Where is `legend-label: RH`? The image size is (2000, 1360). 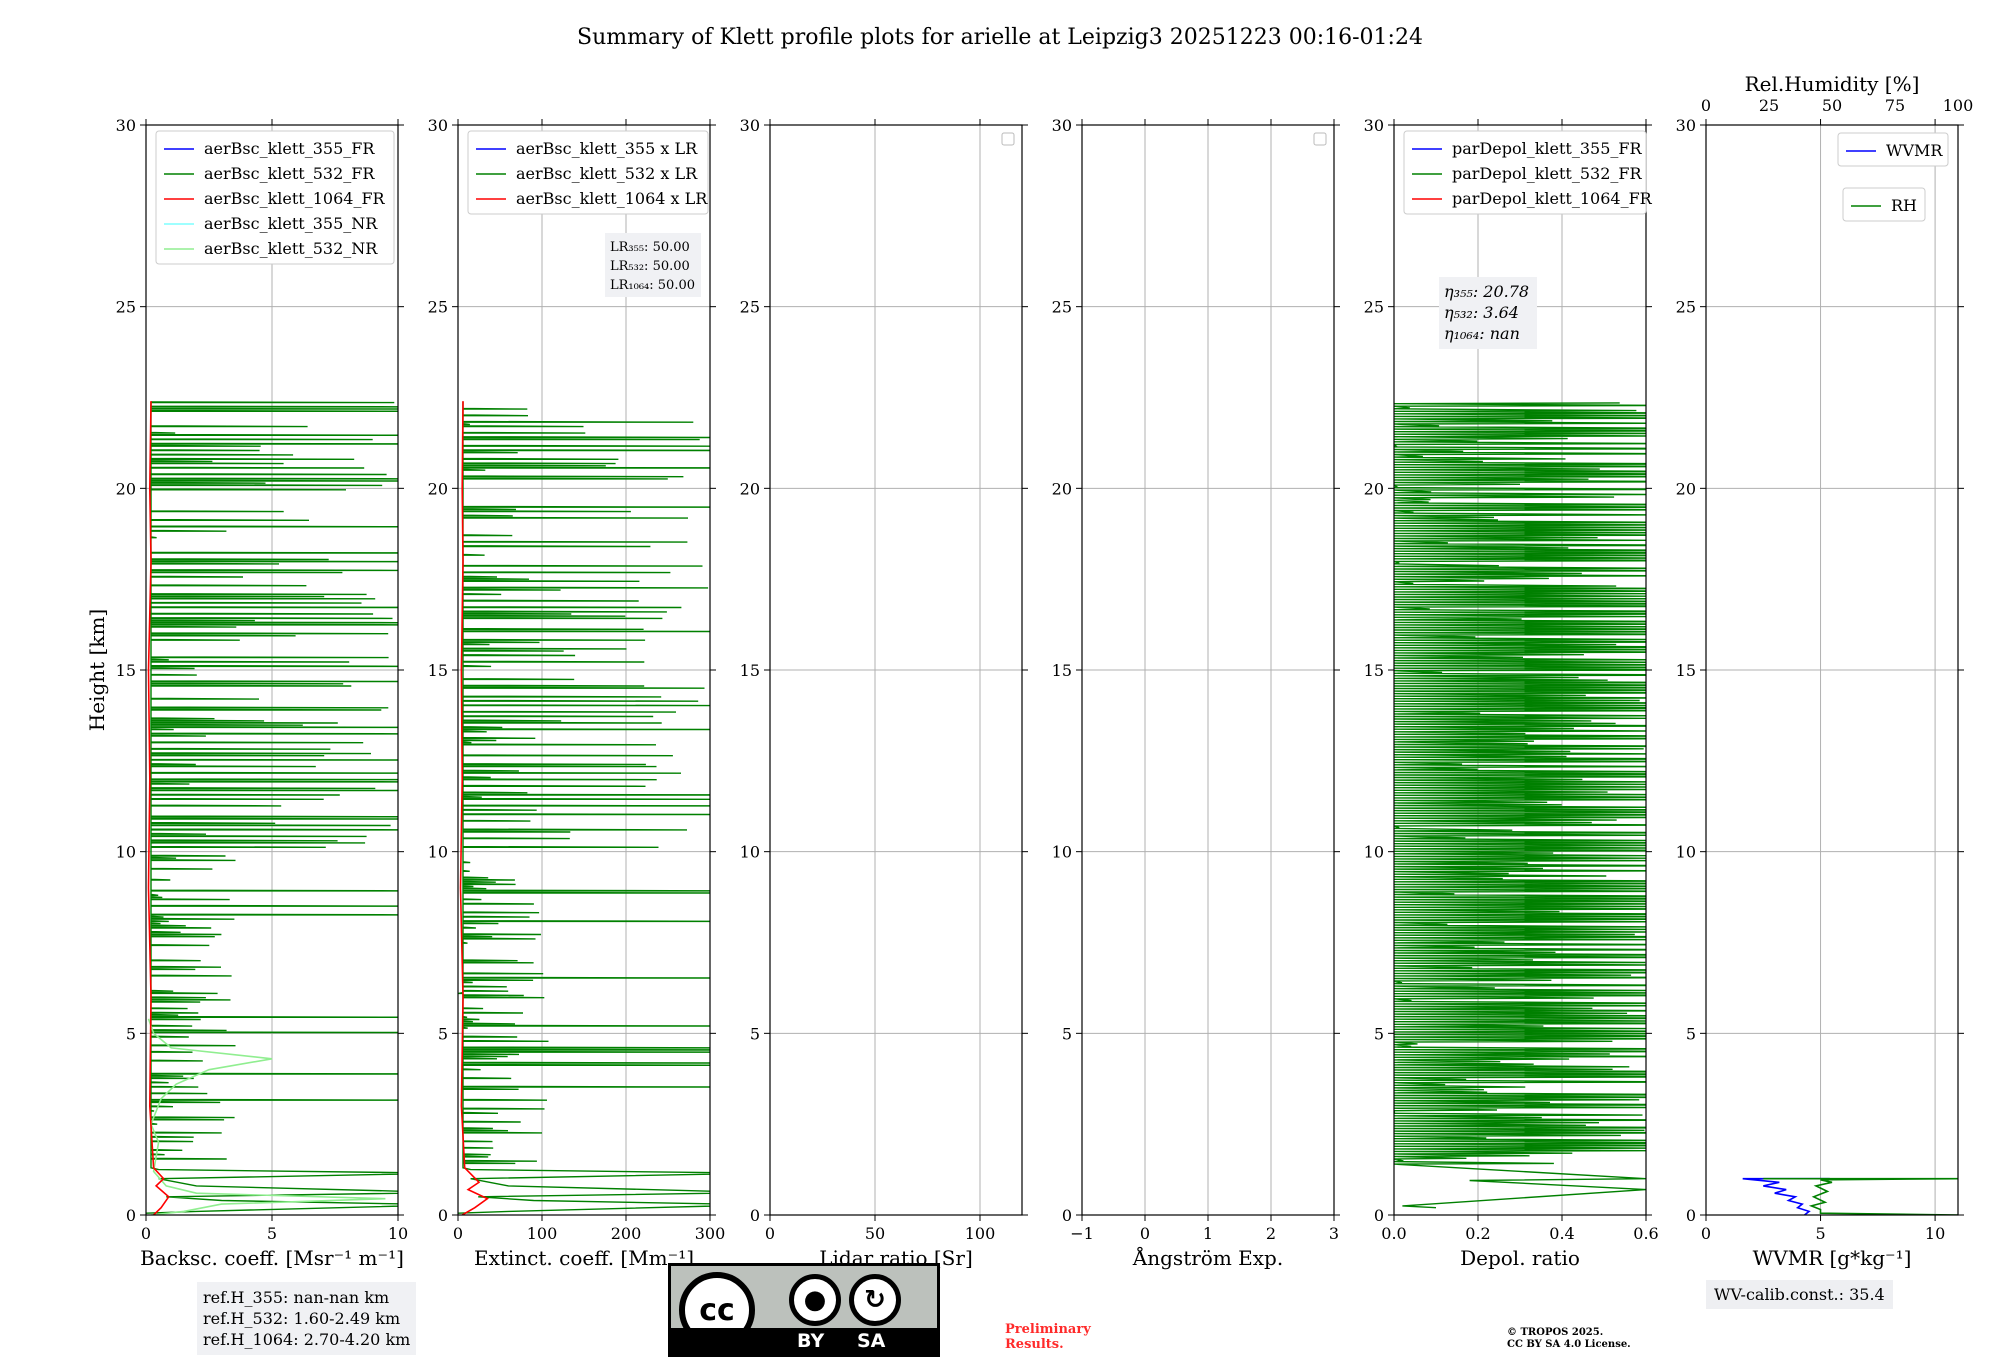 legend-label: RH is located at coordinates (1904, 205).